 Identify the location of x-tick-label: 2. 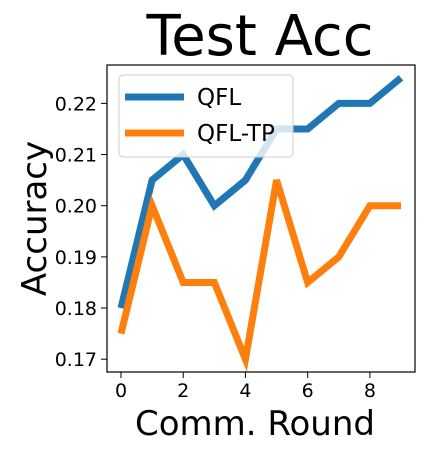
(183, 391).